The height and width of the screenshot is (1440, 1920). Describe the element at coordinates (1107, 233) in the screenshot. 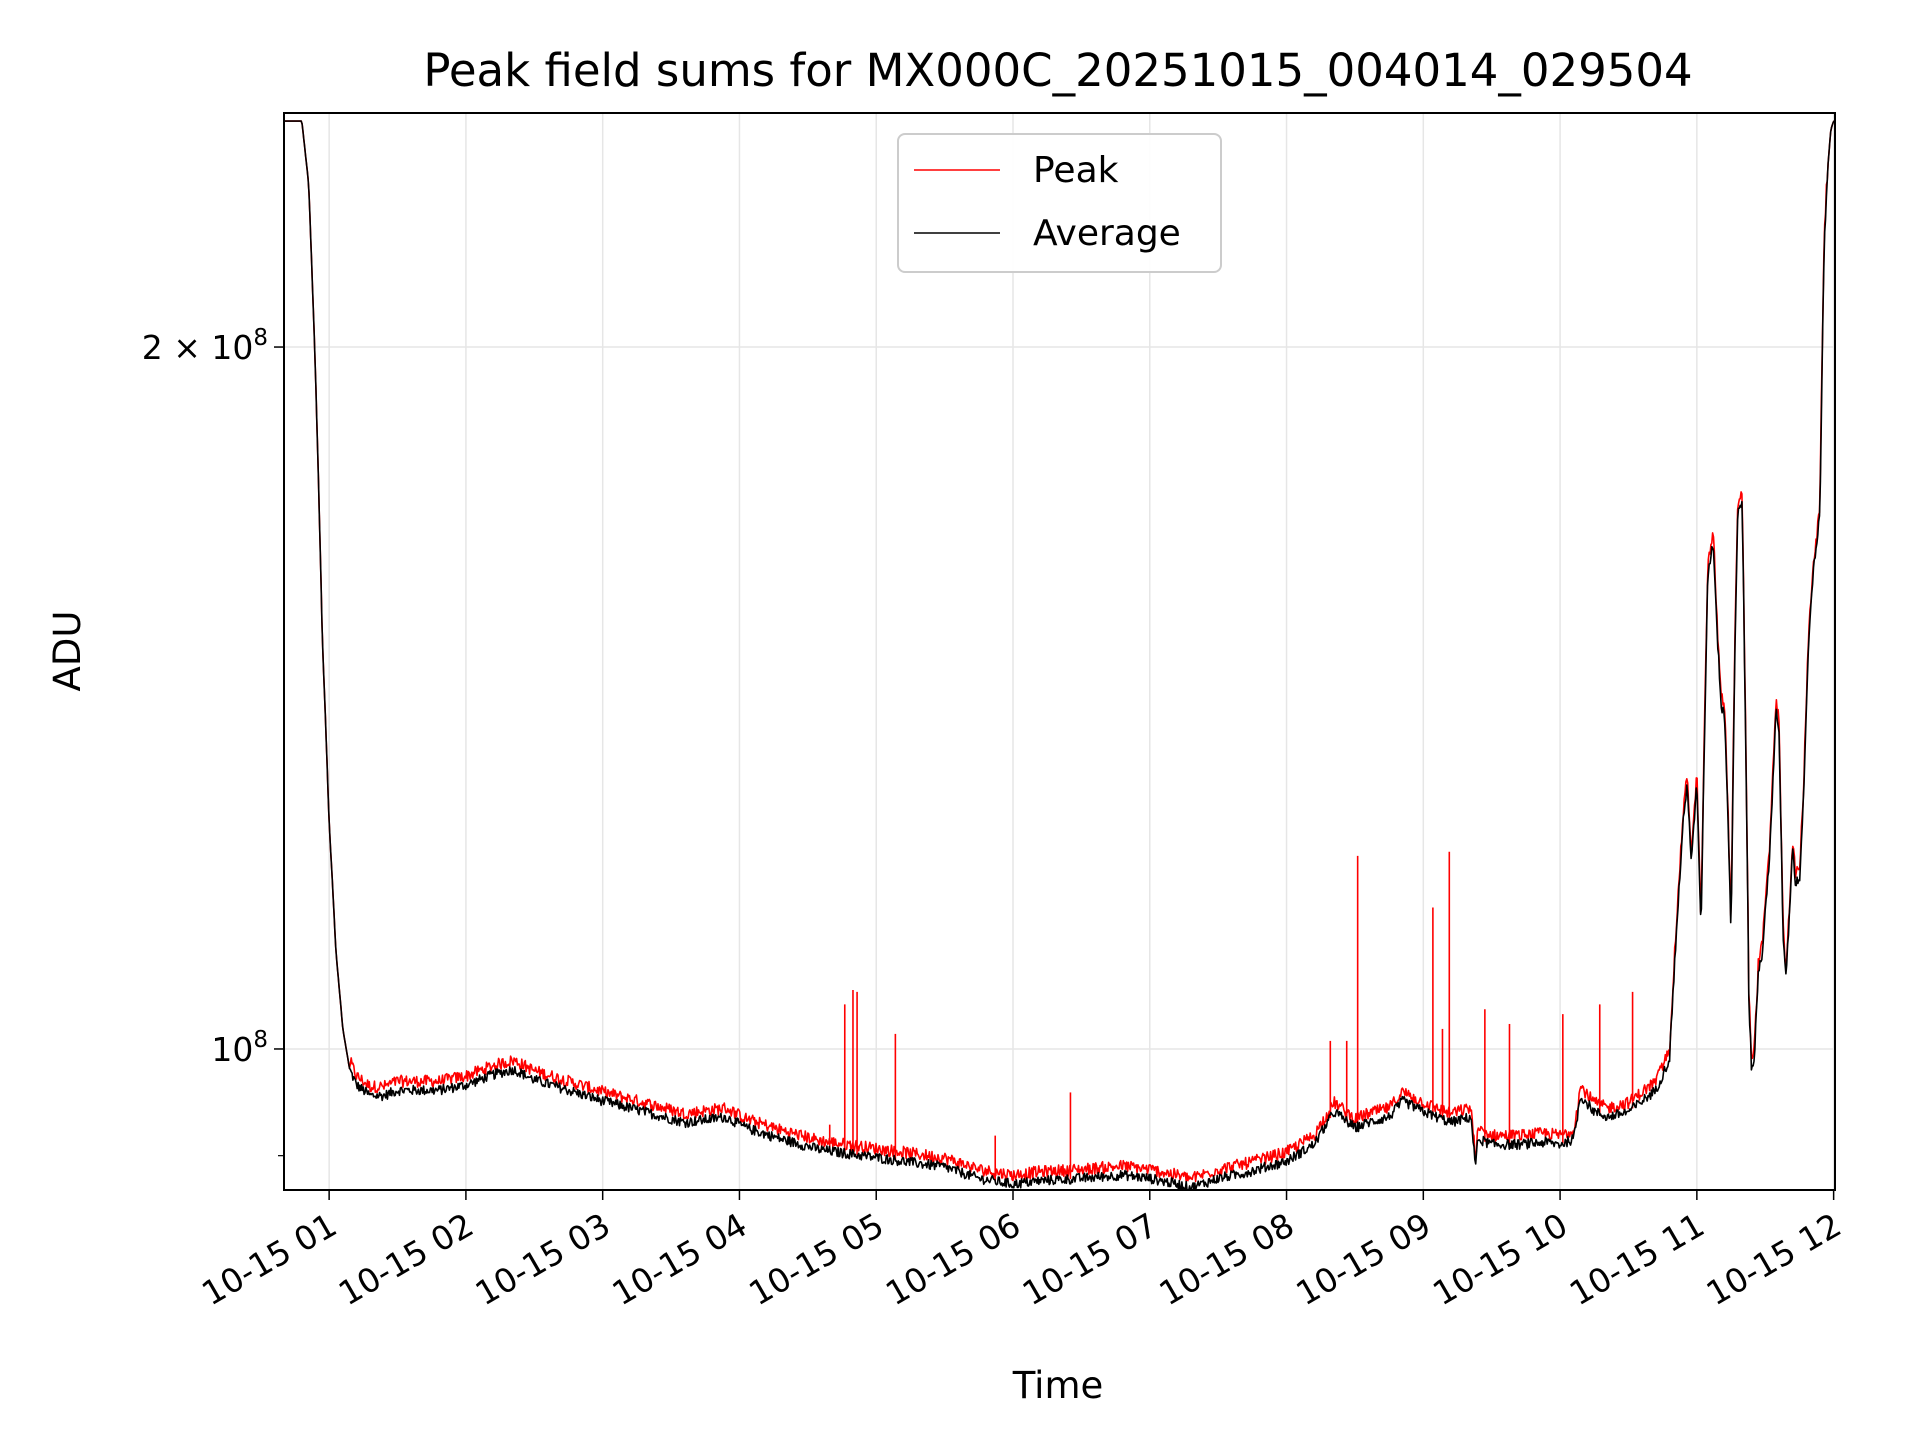

I see `legend-average-label: Average` at that location.